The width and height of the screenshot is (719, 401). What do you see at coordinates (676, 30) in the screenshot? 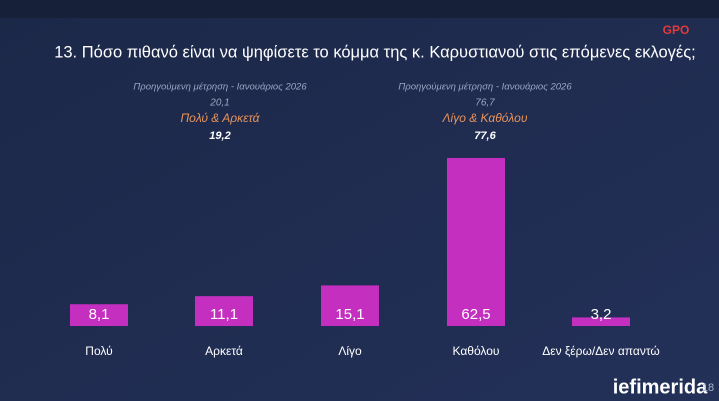
I see `logo: GPO` at bounding box center [676, 30].